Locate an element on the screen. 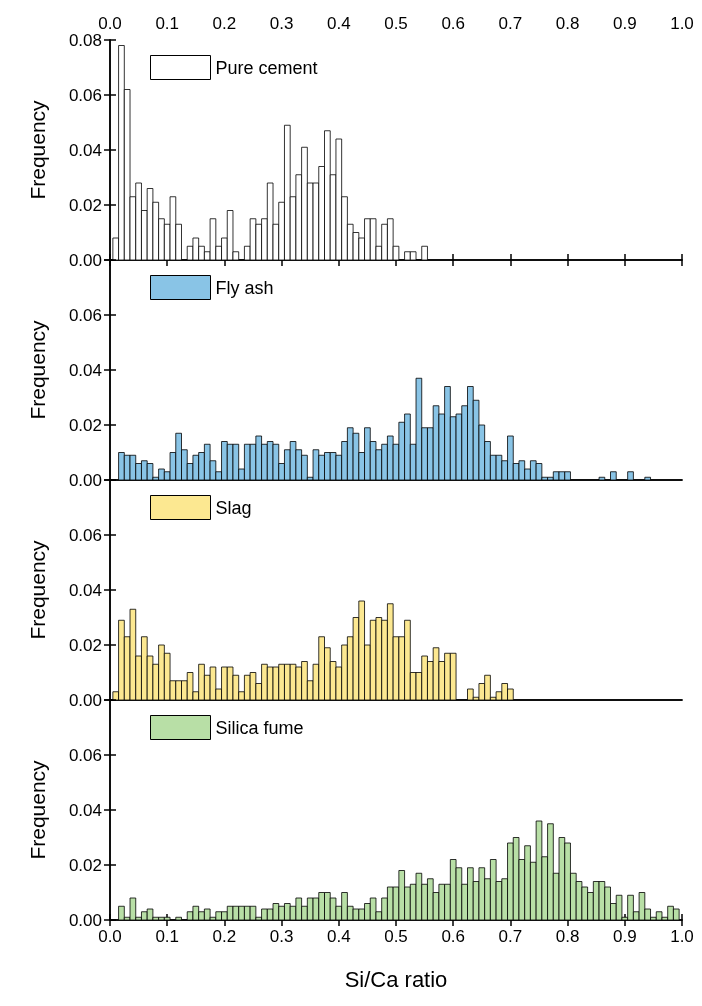 The height and width of the screenshot is (1006, 702). y-tick-label: 0.08 is located at coordinates (85, 40).